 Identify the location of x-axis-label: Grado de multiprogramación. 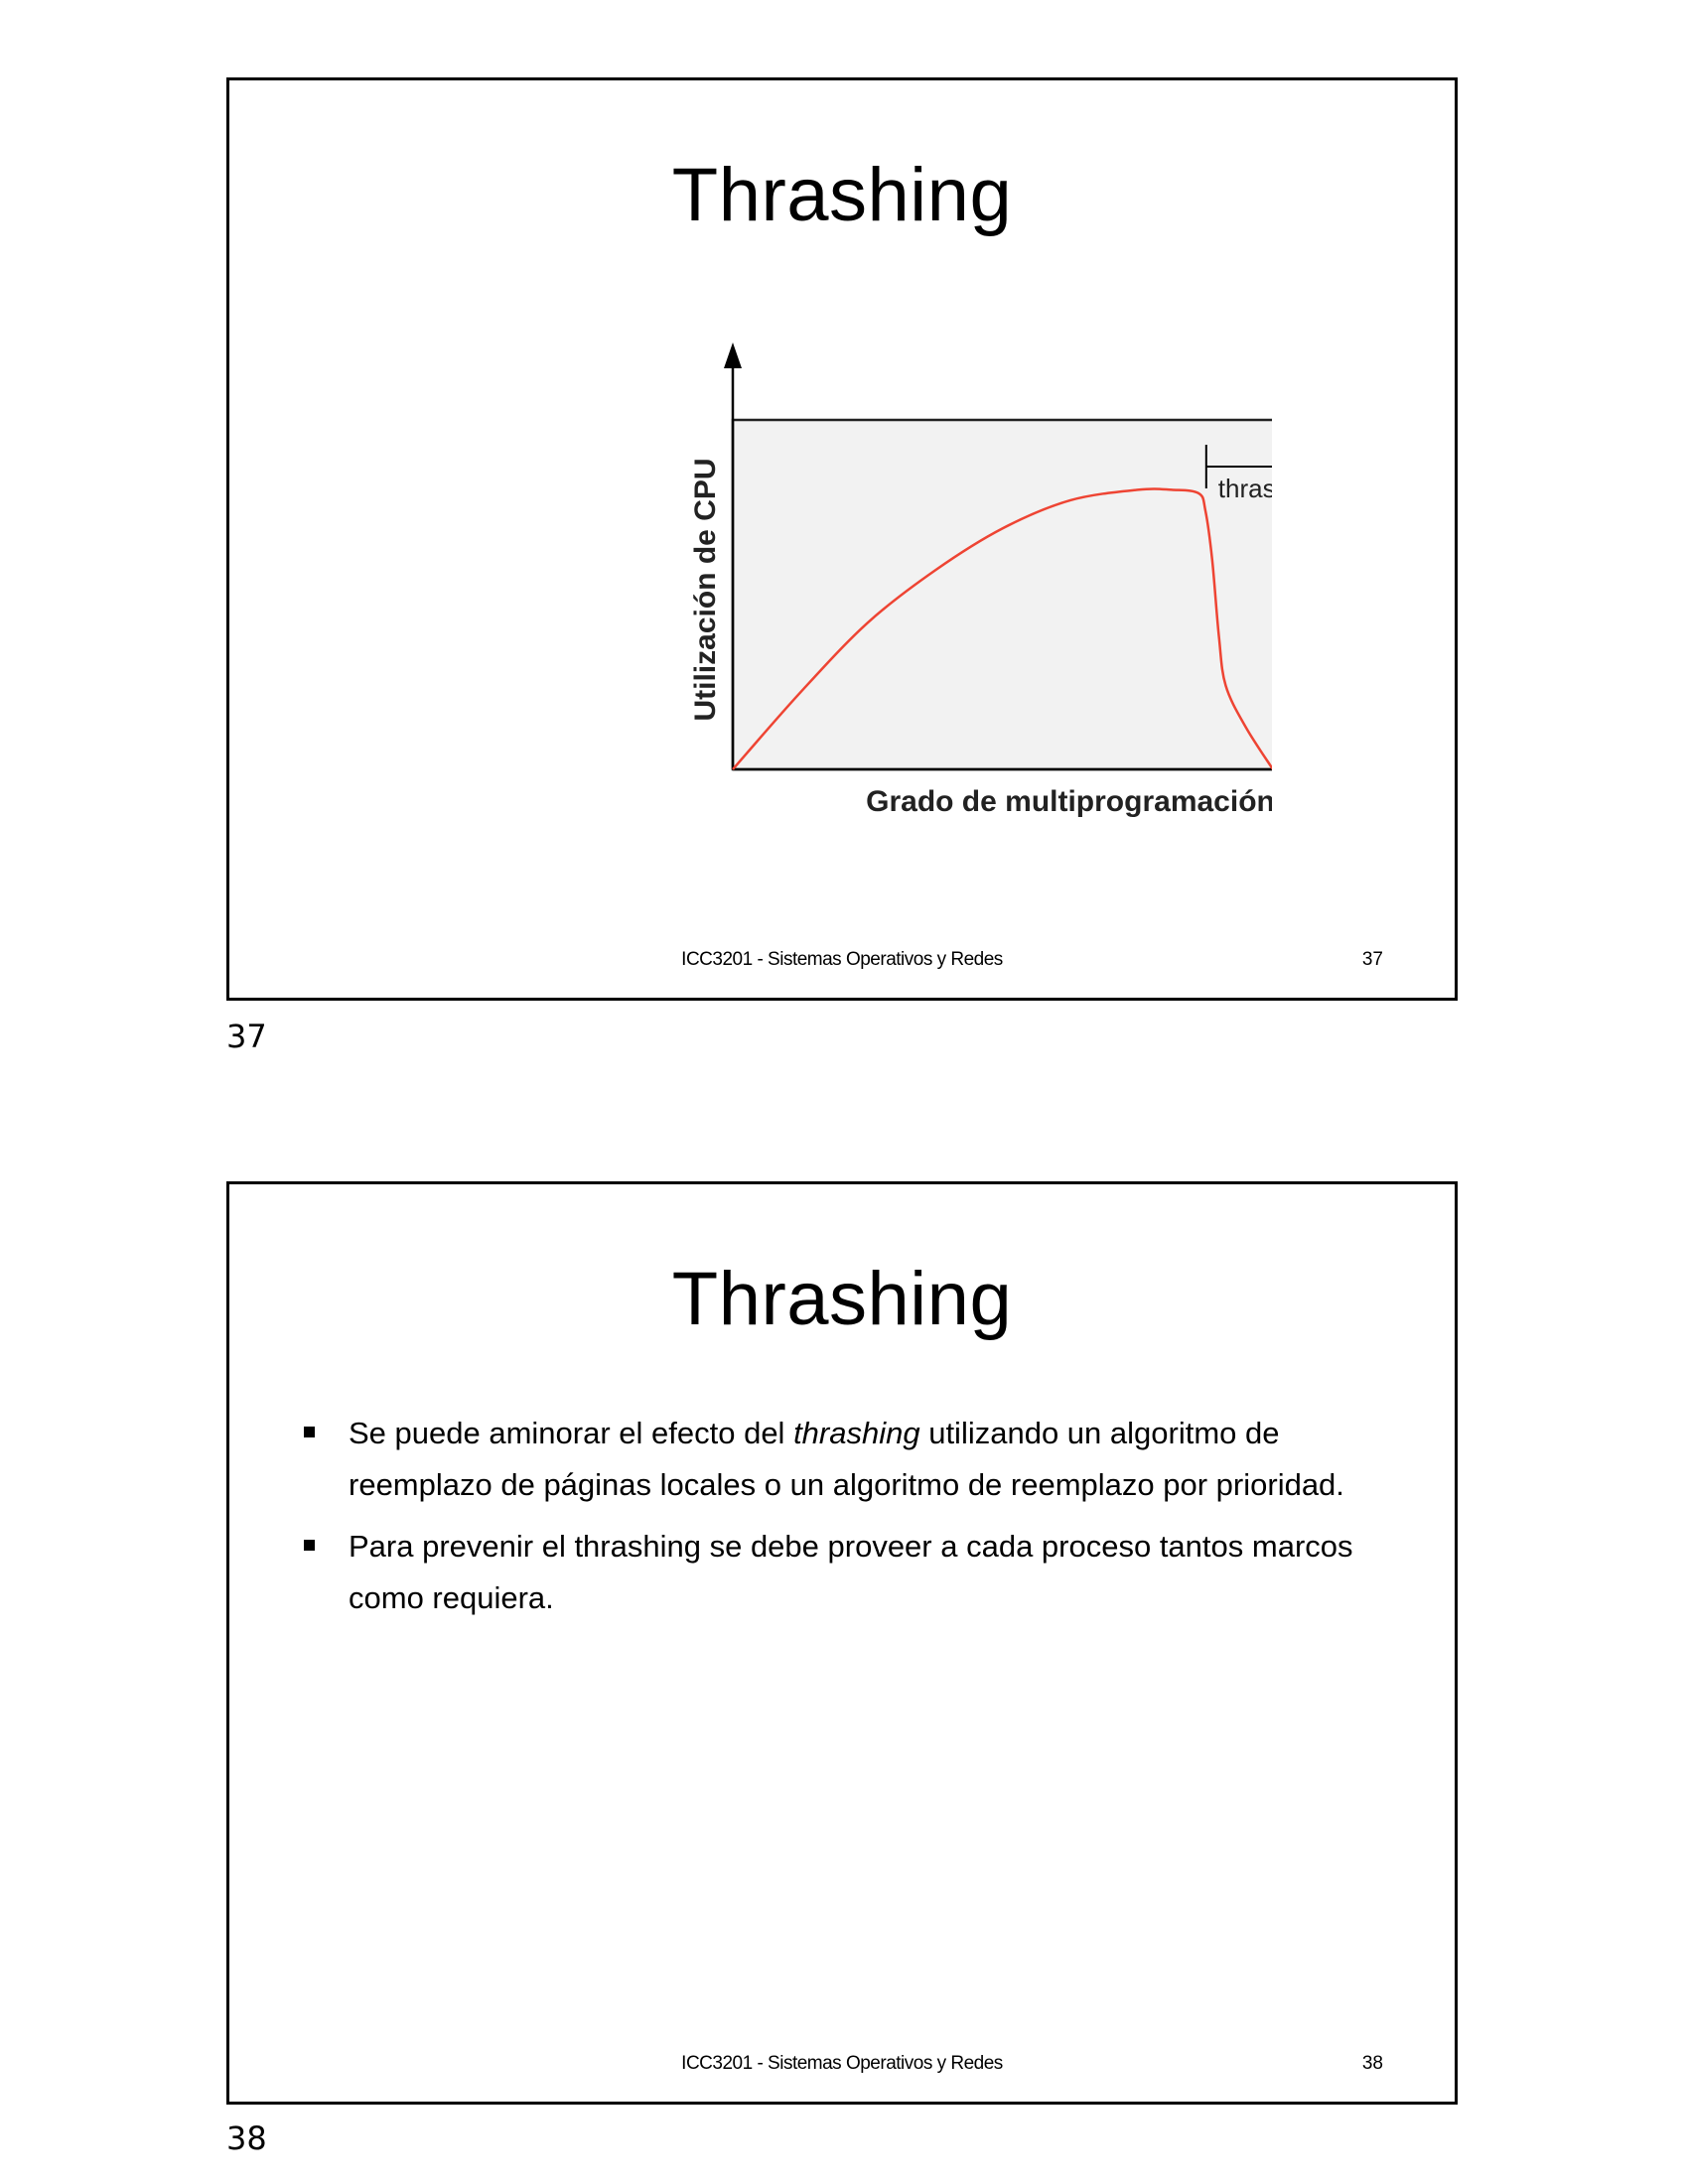
(1069, 801).